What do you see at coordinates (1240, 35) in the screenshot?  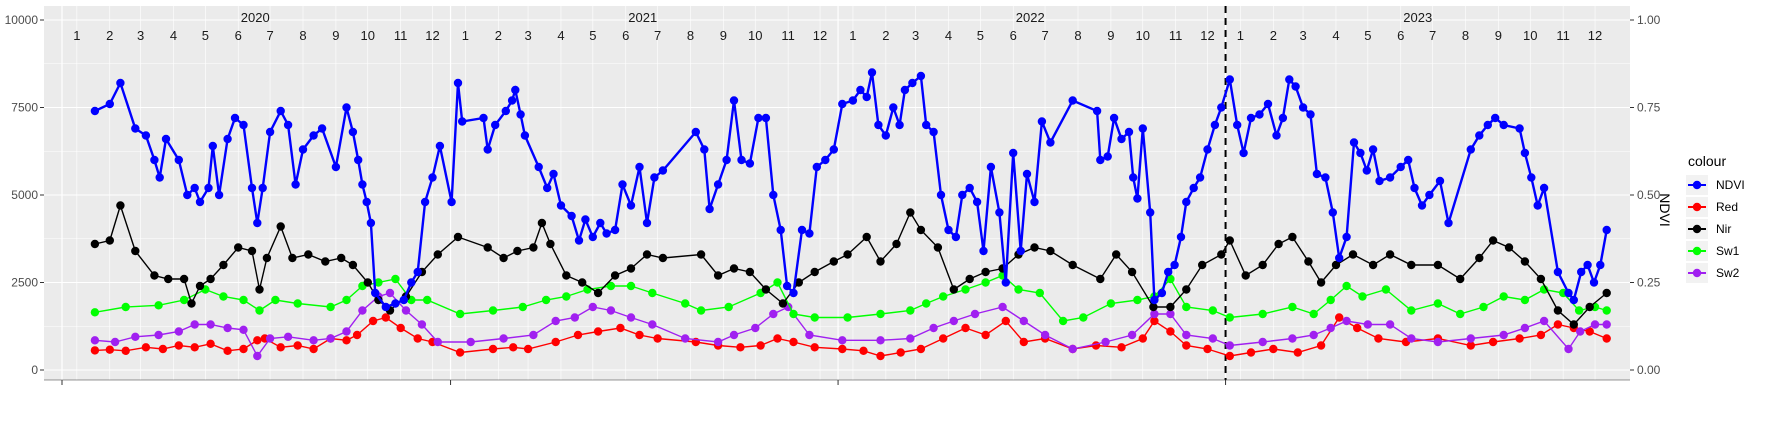 I see `month-label: 1` at bounding box center [1240, 35].